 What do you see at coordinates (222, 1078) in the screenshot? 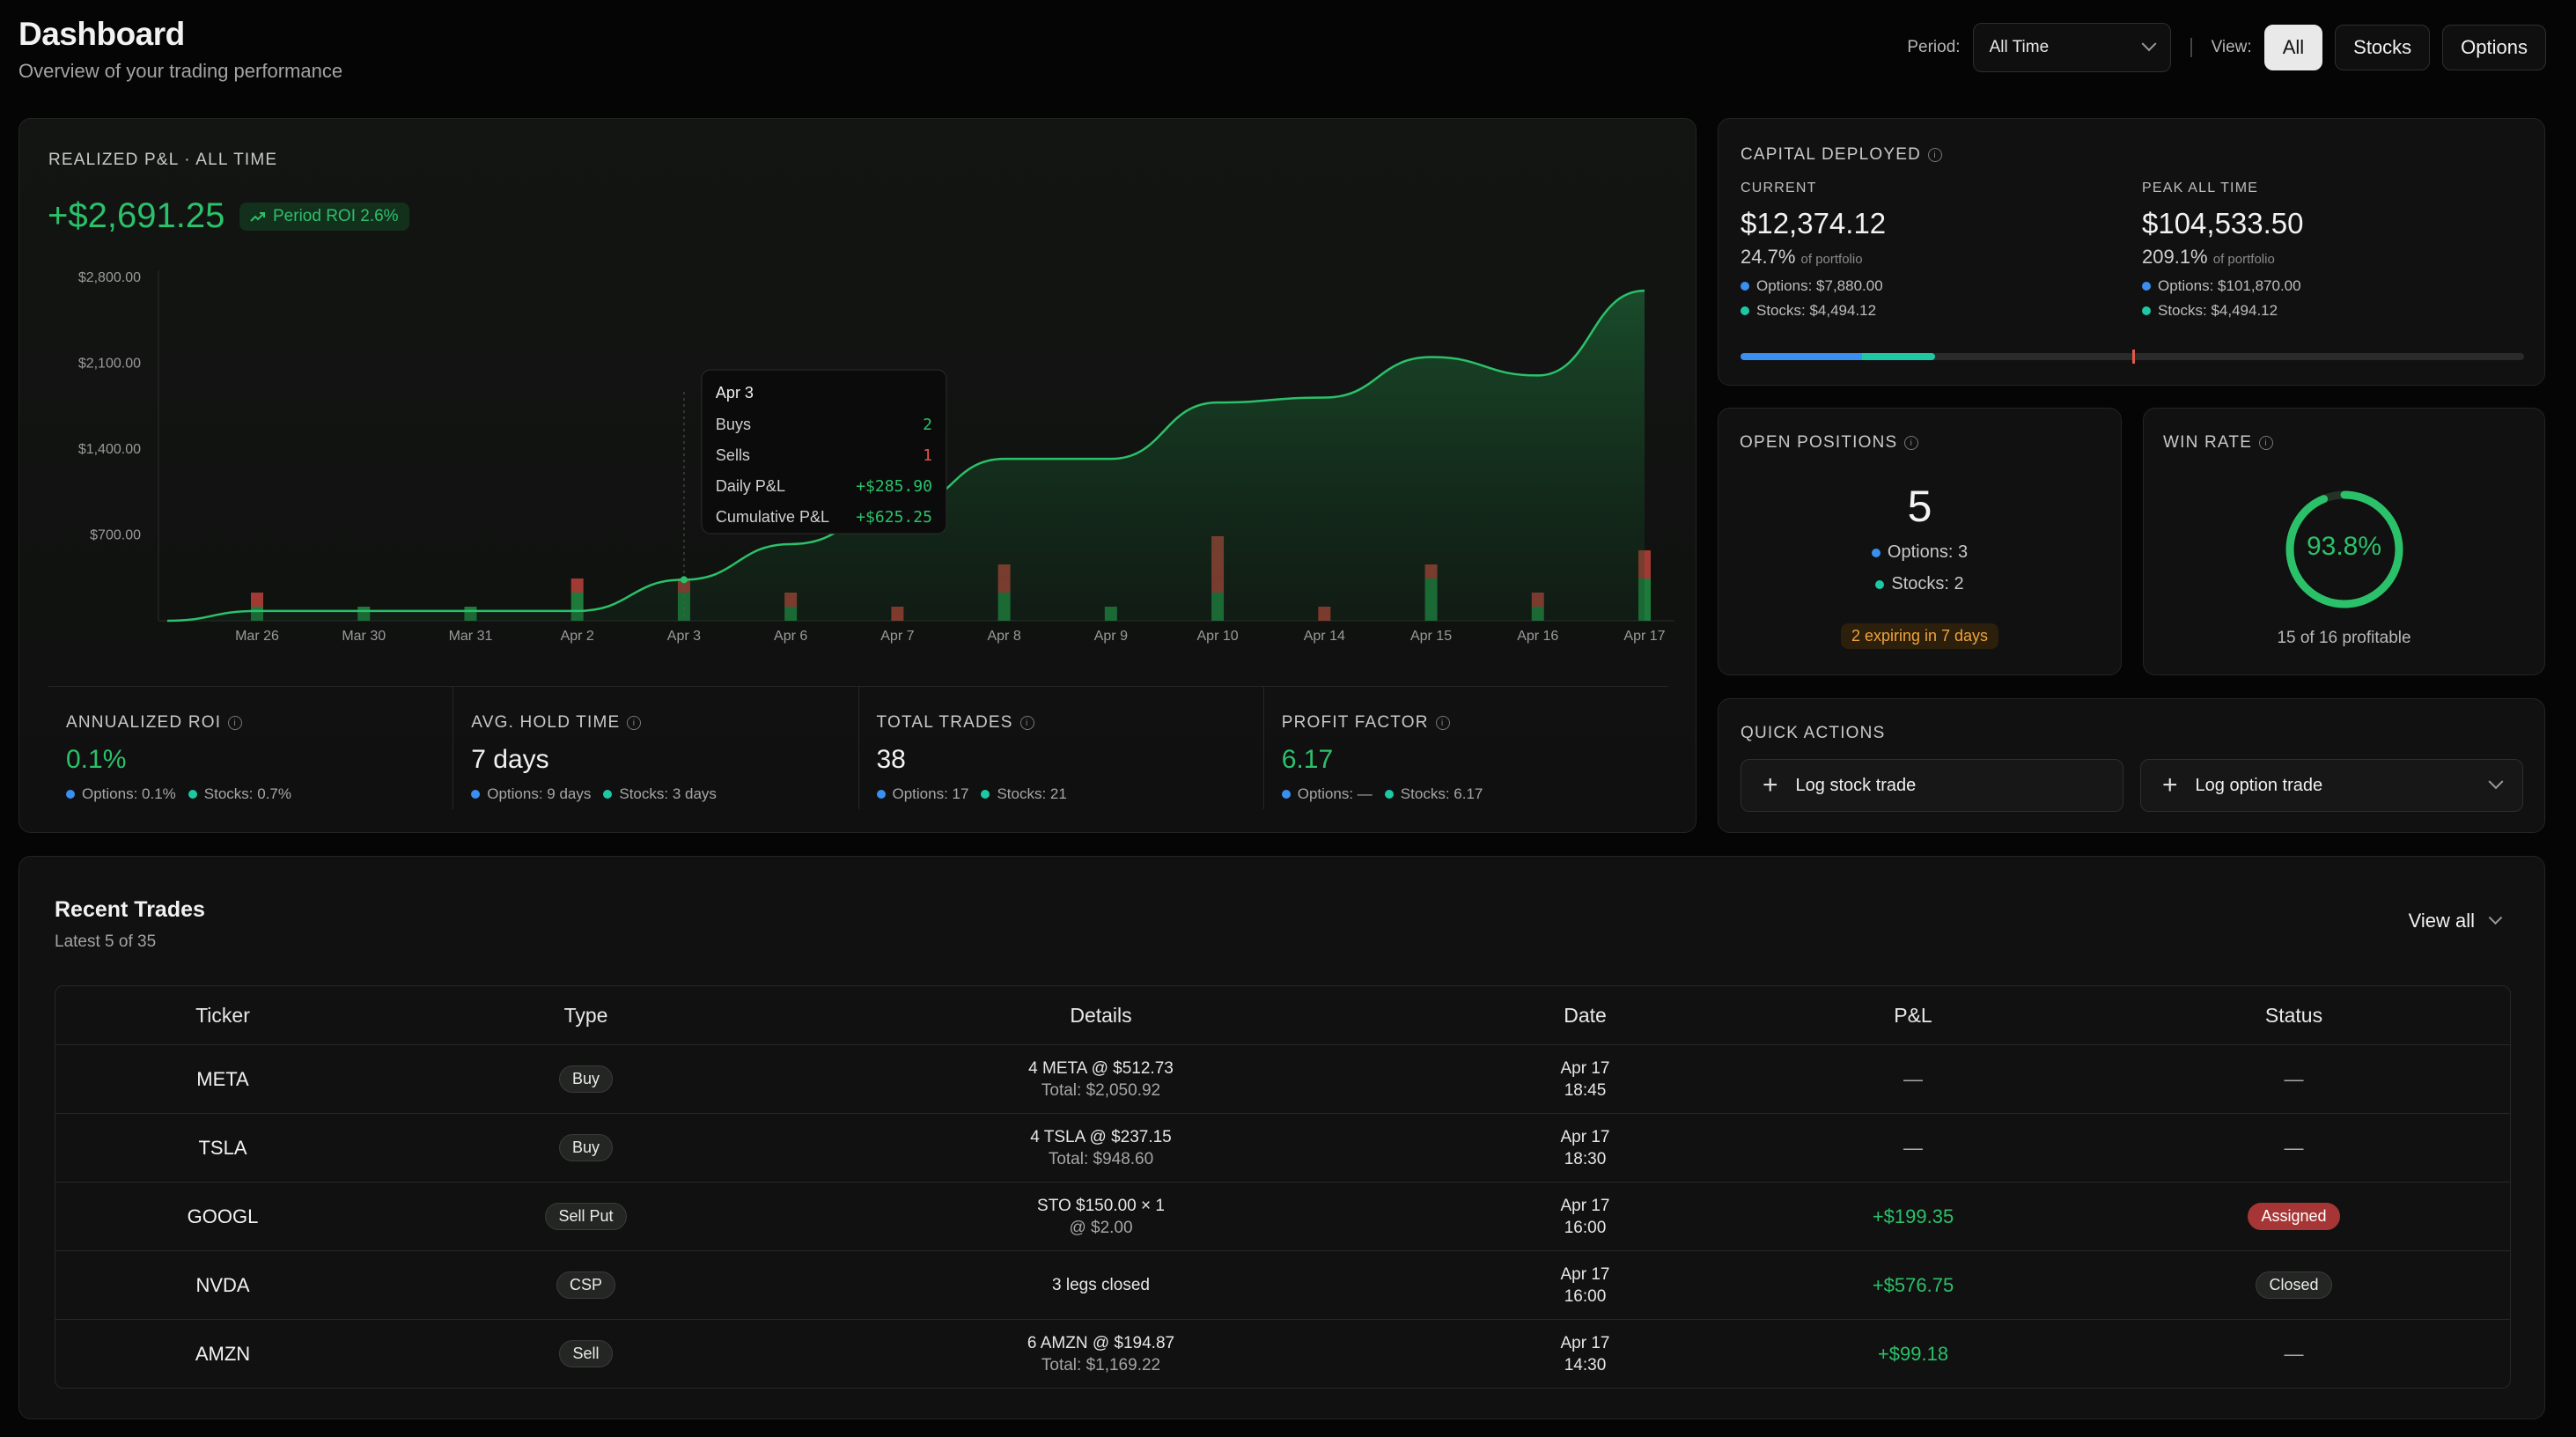
I see `ticker-cell: META` at bounding box center [222, 1078].